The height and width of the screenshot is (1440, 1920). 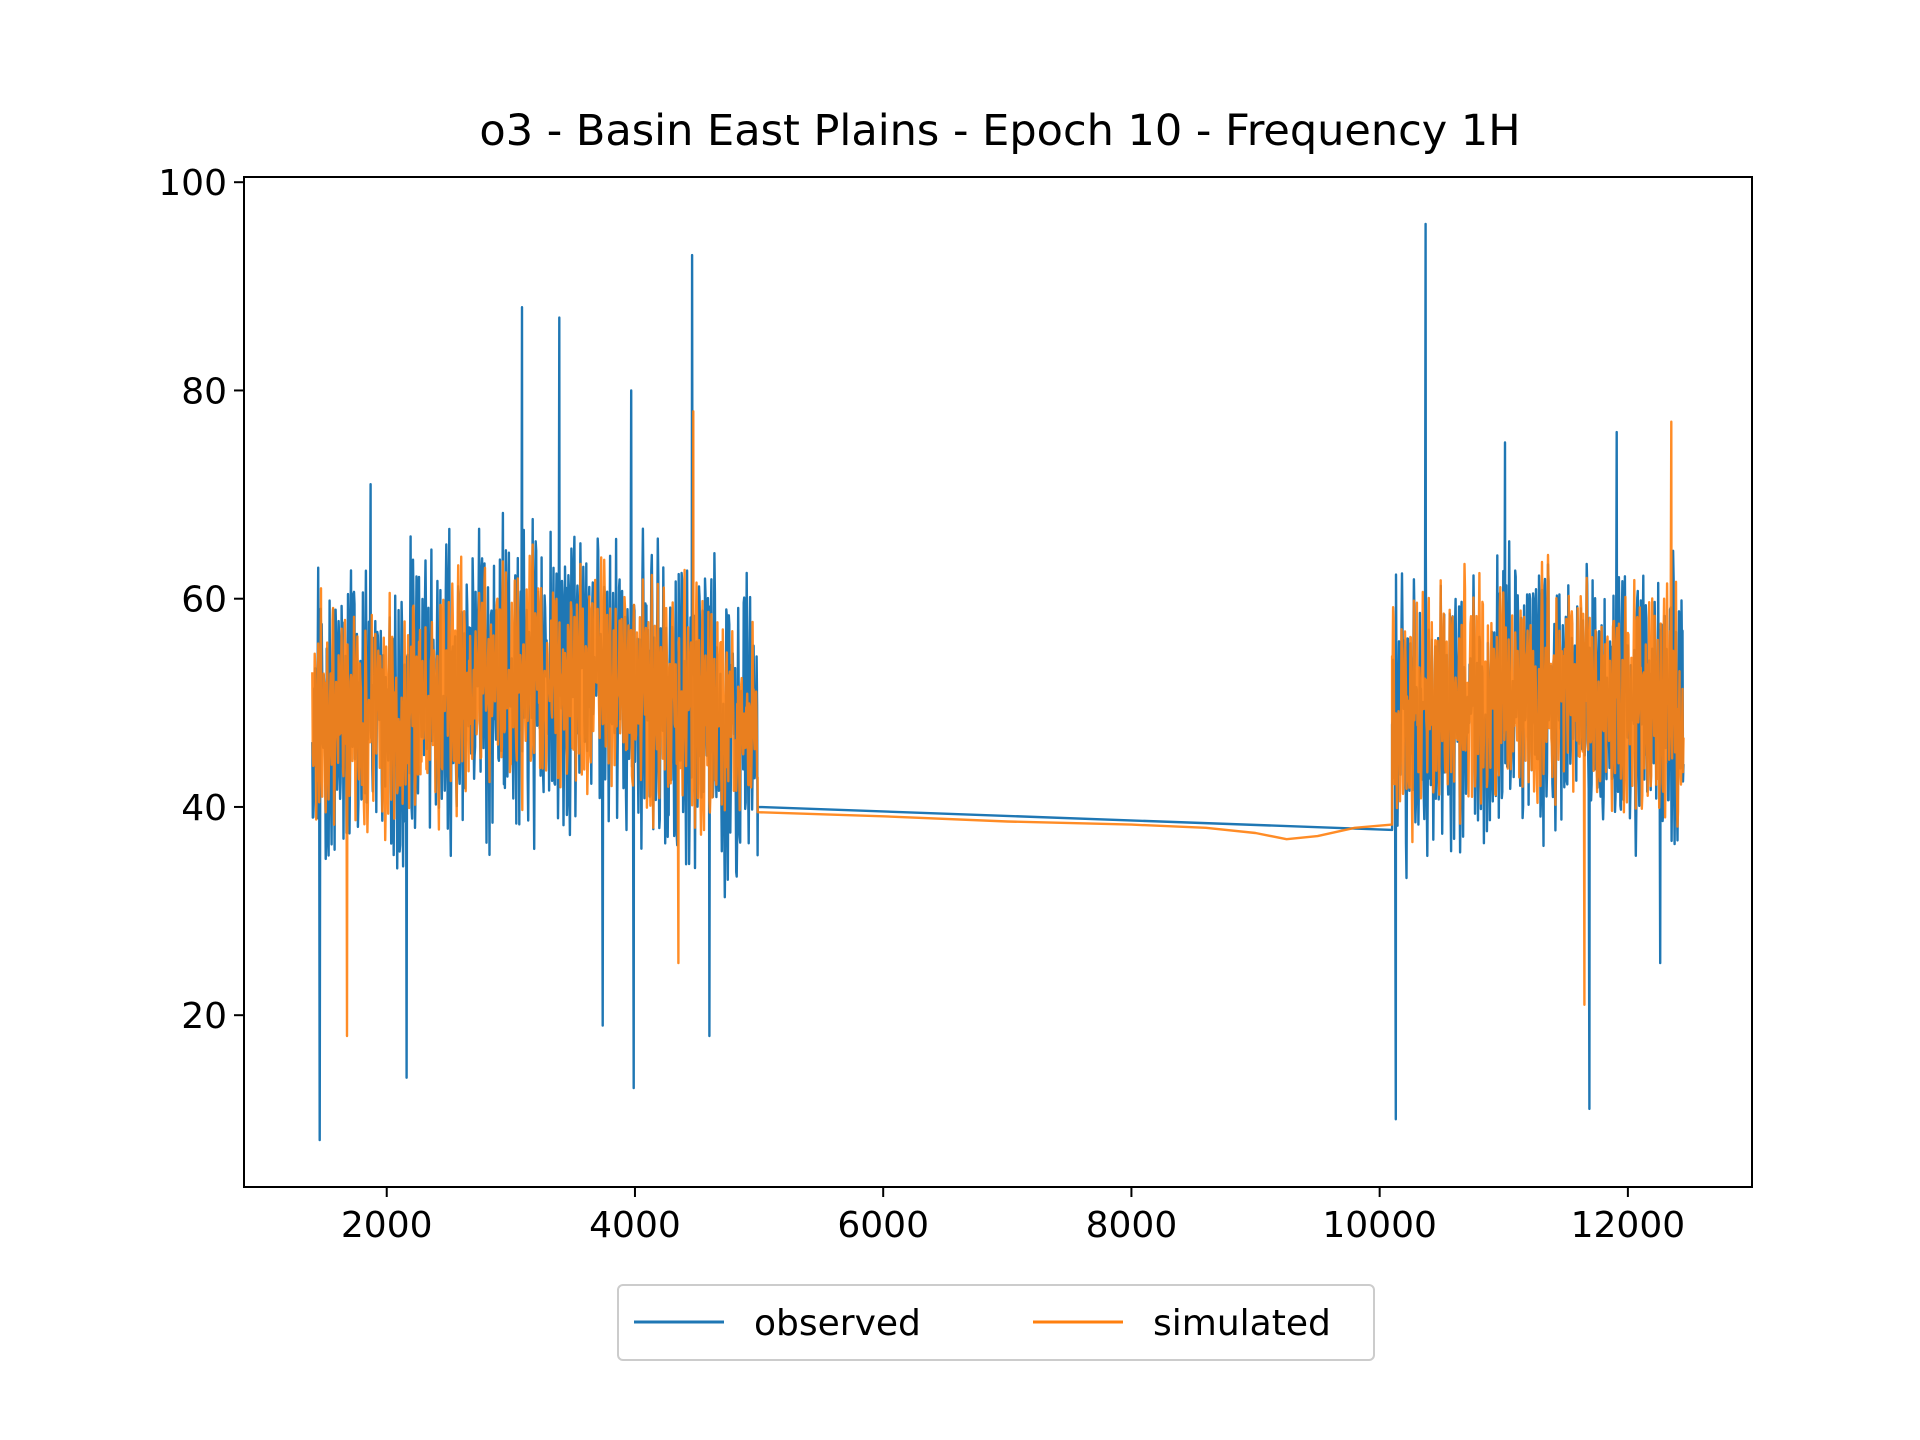 I want to click on y-tick-label: 20, so click(x=204, y=1016).